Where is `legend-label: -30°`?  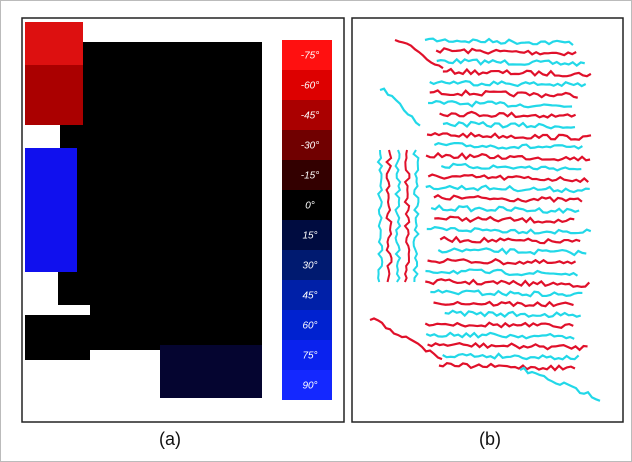 legend-label: -30° is located at coordinates (310, 146).